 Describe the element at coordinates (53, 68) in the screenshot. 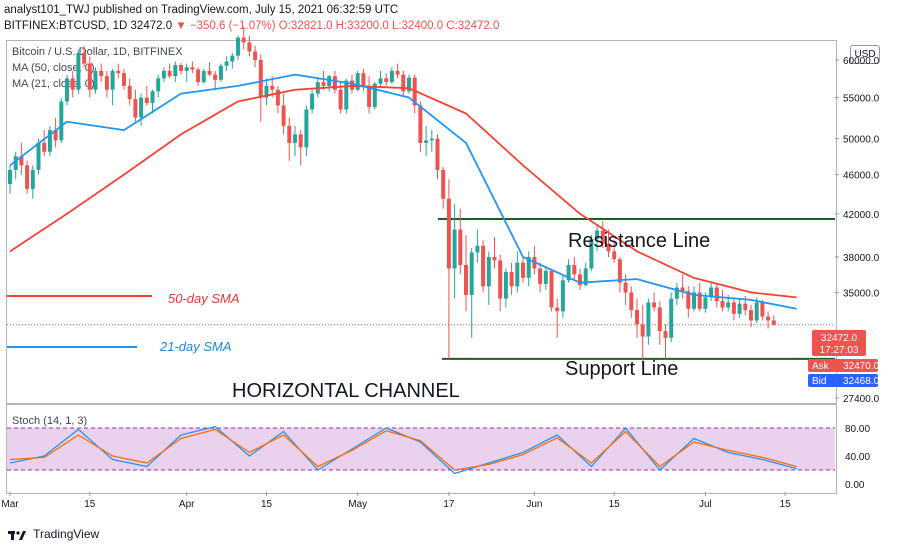

I see `ma50-legend: MA (50, close, 0)` at that location.